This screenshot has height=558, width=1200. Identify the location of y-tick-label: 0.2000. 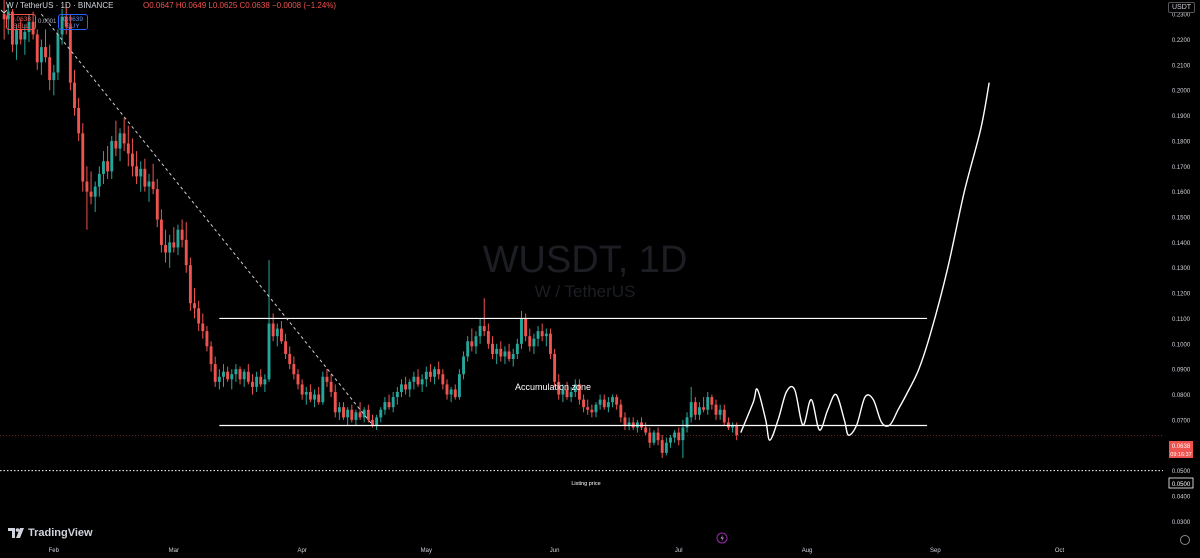
(1181, 92).